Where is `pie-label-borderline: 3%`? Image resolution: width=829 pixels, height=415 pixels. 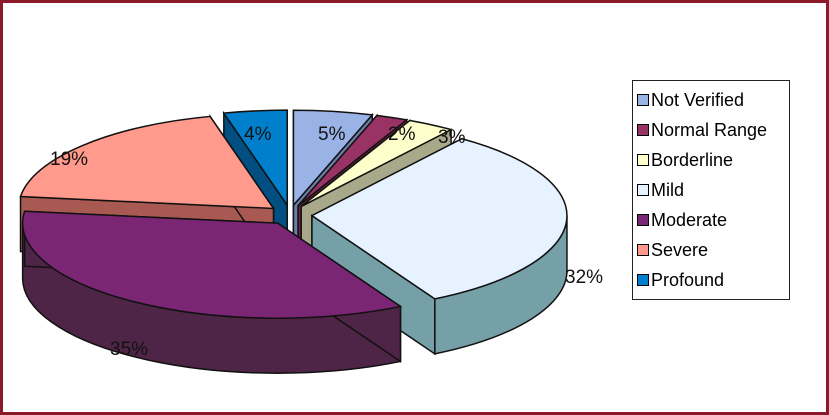
pie-label-borderline: 3% is located at coordinates (452, 137).